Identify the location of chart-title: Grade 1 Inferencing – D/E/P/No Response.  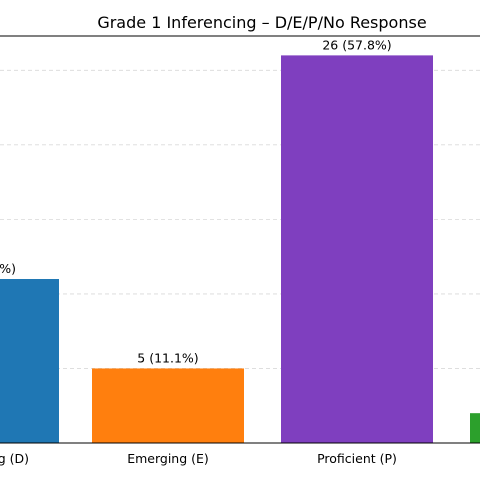
(261, 22).